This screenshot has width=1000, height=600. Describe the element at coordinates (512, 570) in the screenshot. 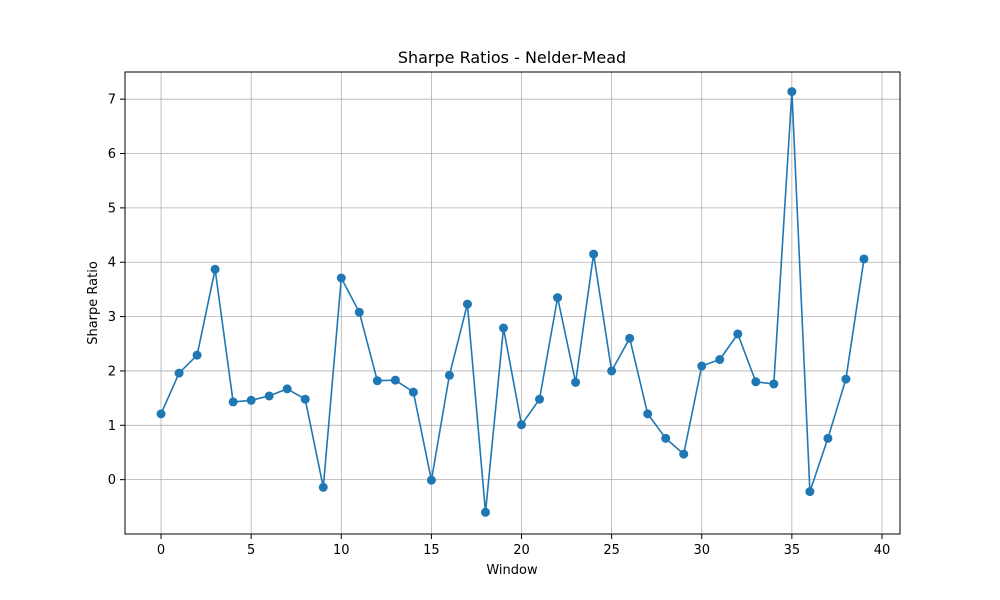

I see `x-axis-label: Window` at that location.